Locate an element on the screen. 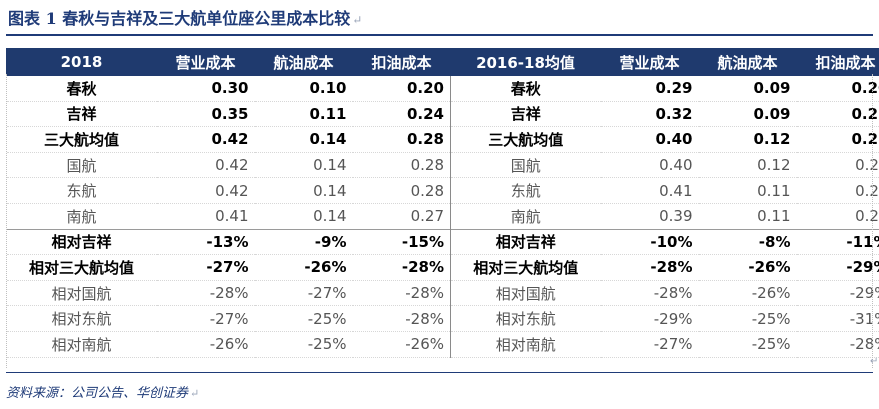  value-cell: 0.24 is located at coordinates (401, 114).